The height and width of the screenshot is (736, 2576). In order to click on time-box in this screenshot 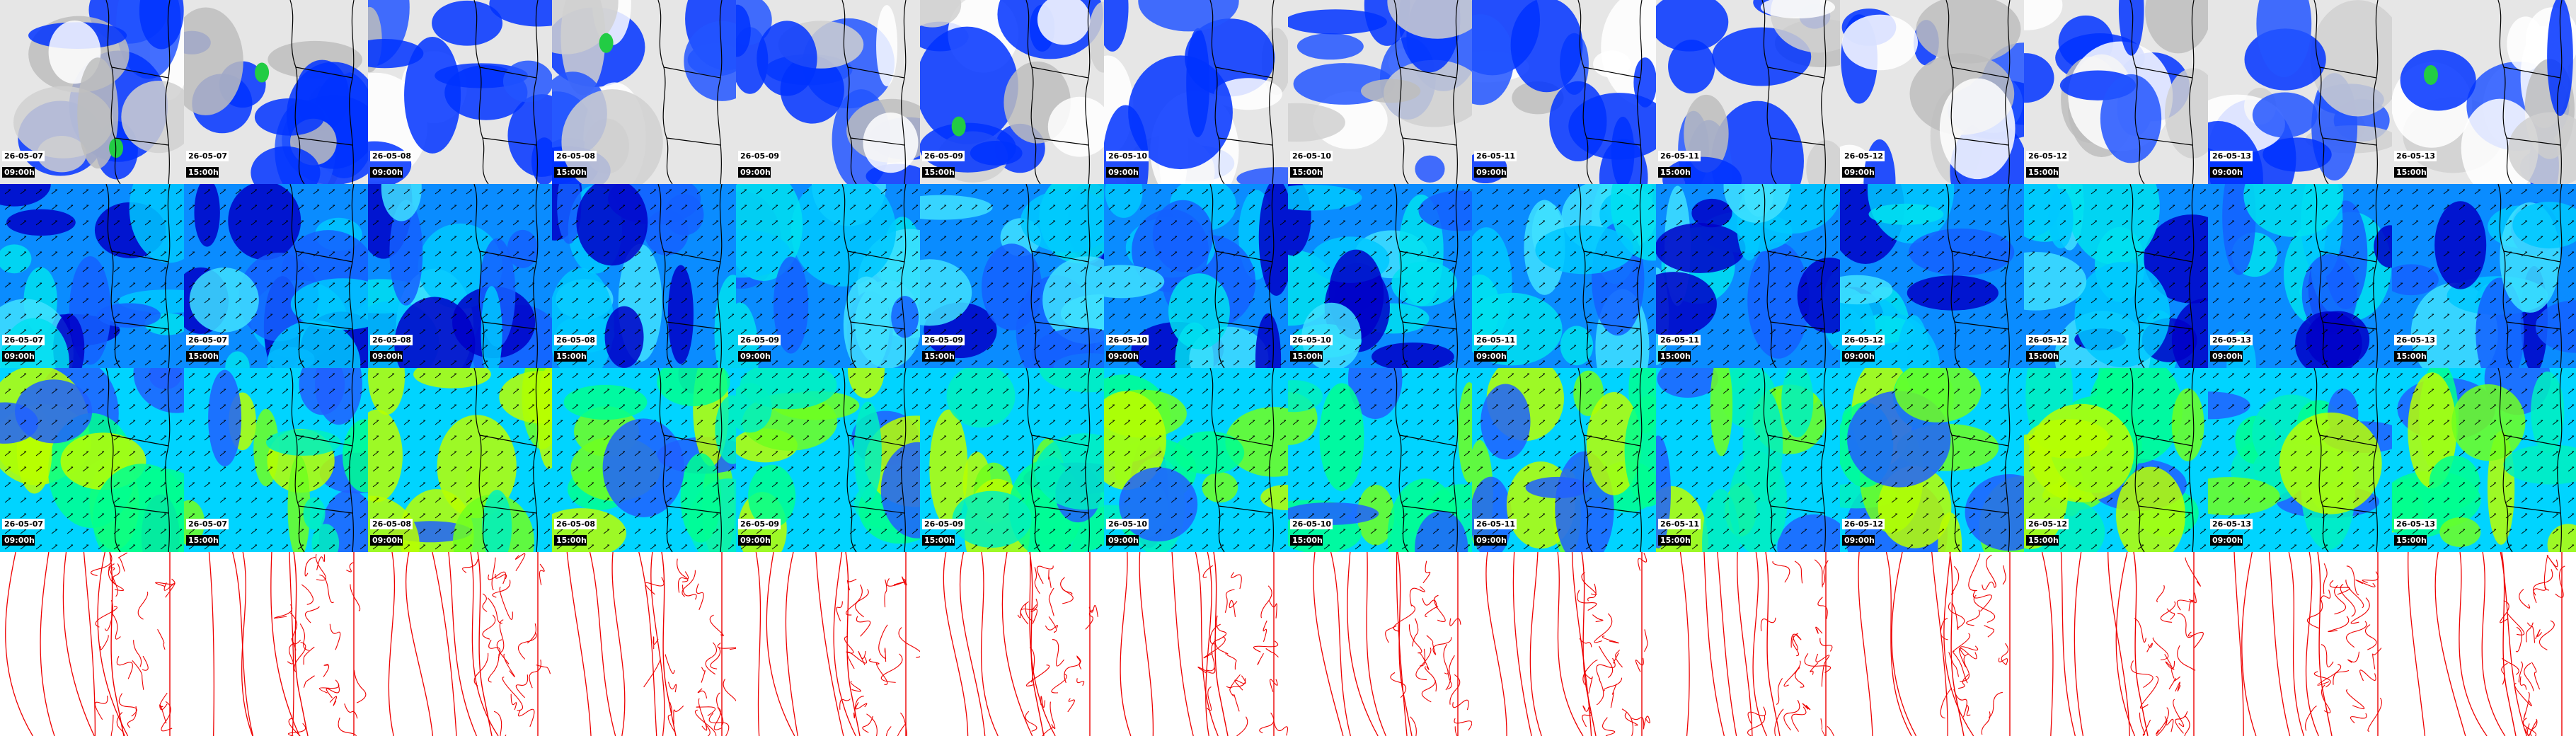, I will do `click(2042, 172)`.